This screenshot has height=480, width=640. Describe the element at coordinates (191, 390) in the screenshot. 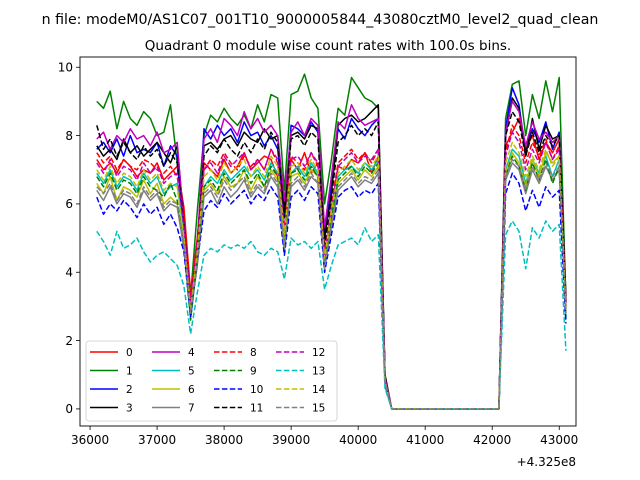

I see `legend-label-6: 6` at that location.